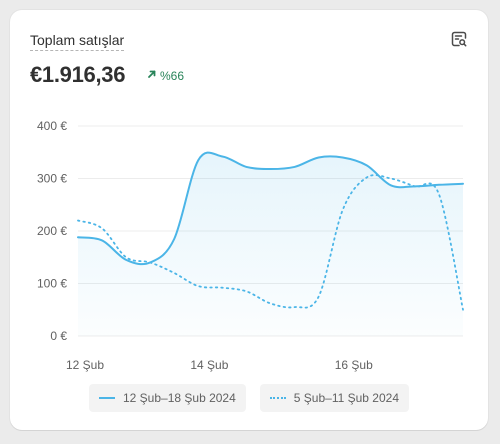 The image size is (500, 444). I want to click on change-badge: %66, so click(165, 75).